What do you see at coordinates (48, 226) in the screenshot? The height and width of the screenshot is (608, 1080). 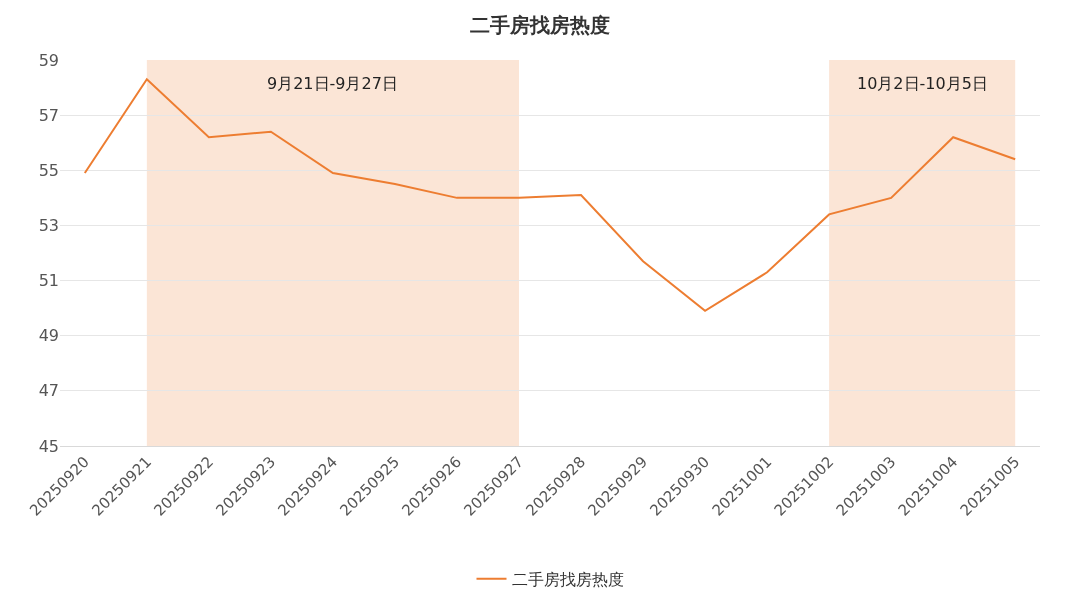 I see `y-tick-label: 53` at bounding box center [48, 226].